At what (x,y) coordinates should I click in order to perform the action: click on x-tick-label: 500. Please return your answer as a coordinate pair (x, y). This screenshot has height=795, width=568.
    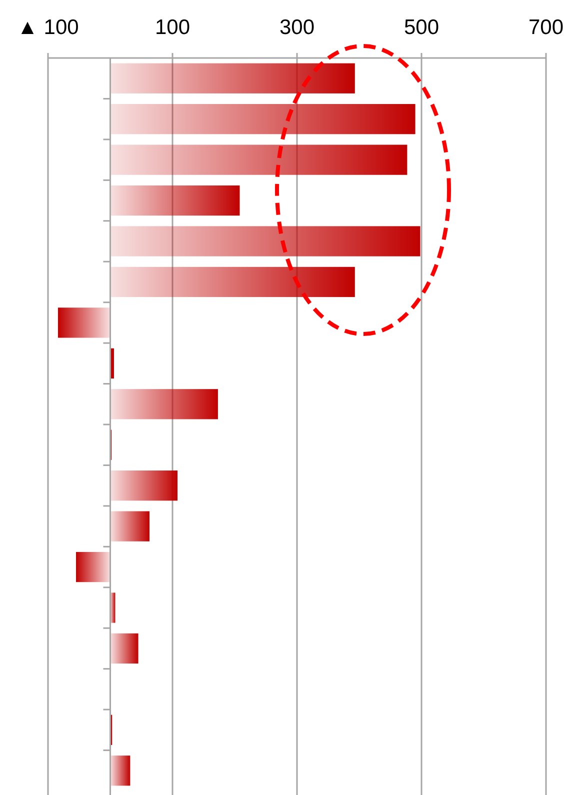
    Looking at the image, I should click on (422, 27).